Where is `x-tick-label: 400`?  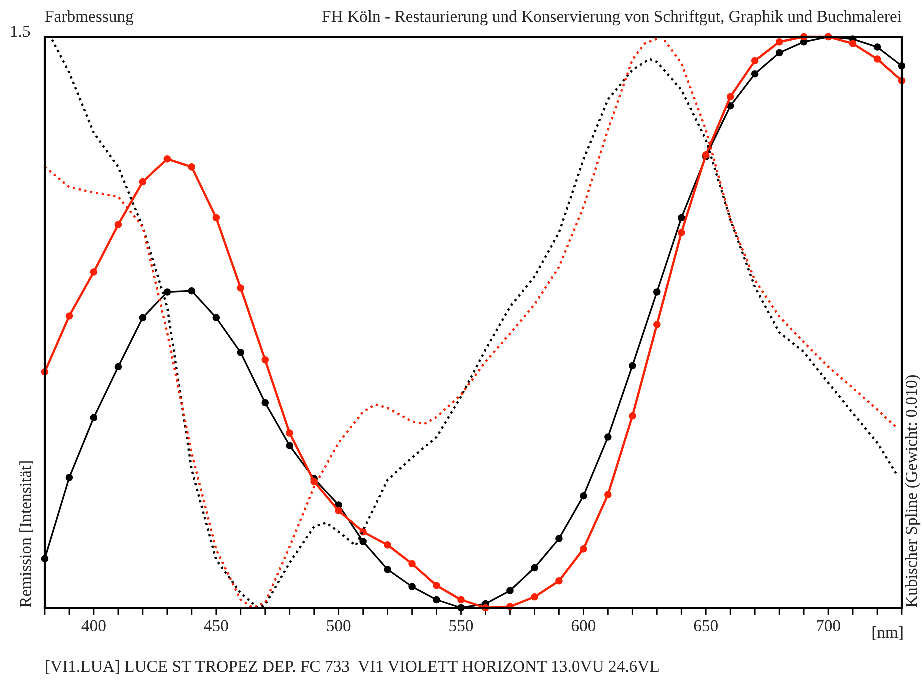 x-tick-label: 400 is located at coordinates (94, 626).